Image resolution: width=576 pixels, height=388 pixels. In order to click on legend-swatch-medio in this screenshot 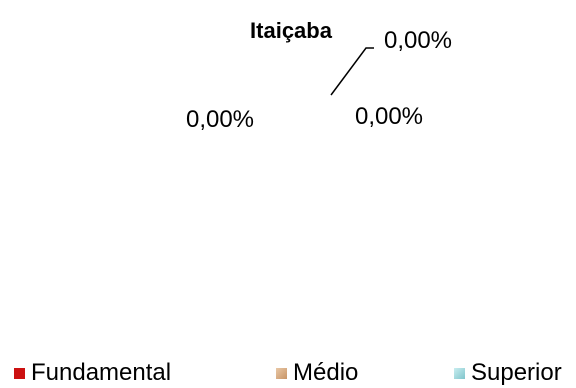, I will do `click(281, 373)`.